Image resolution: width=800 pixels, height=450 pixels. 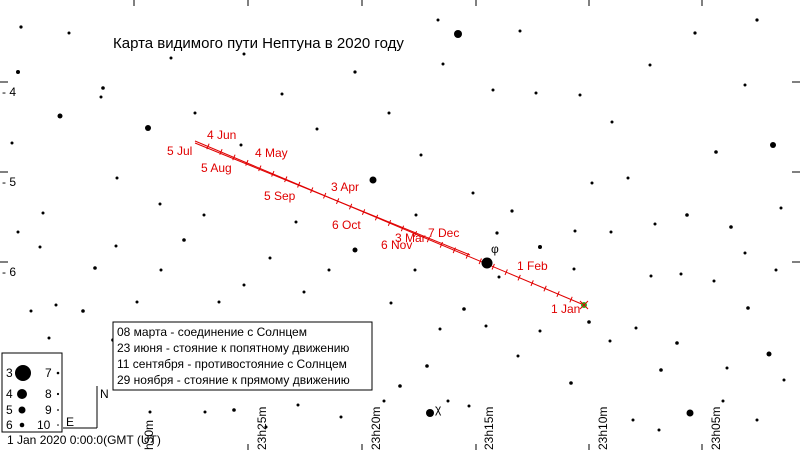 I want to click on event-item: 29 ноября - стояние к прямому движению, so click(x=233, y=380).